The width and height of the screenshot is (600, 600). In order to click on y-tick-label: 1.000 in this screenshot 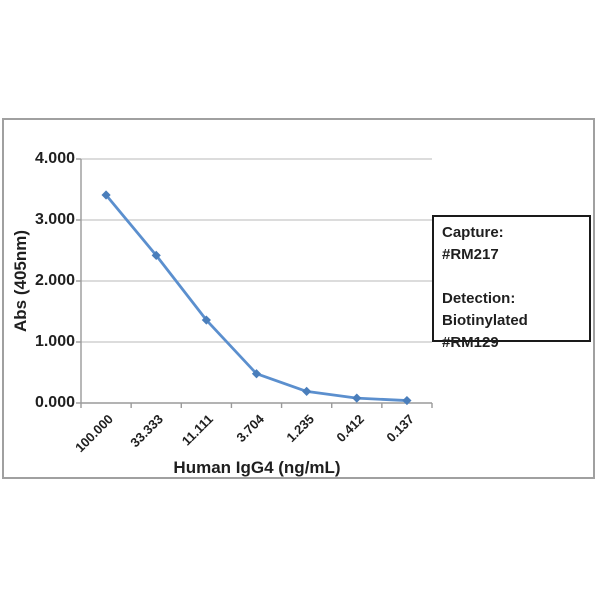, I will do `click(54, 341)`.